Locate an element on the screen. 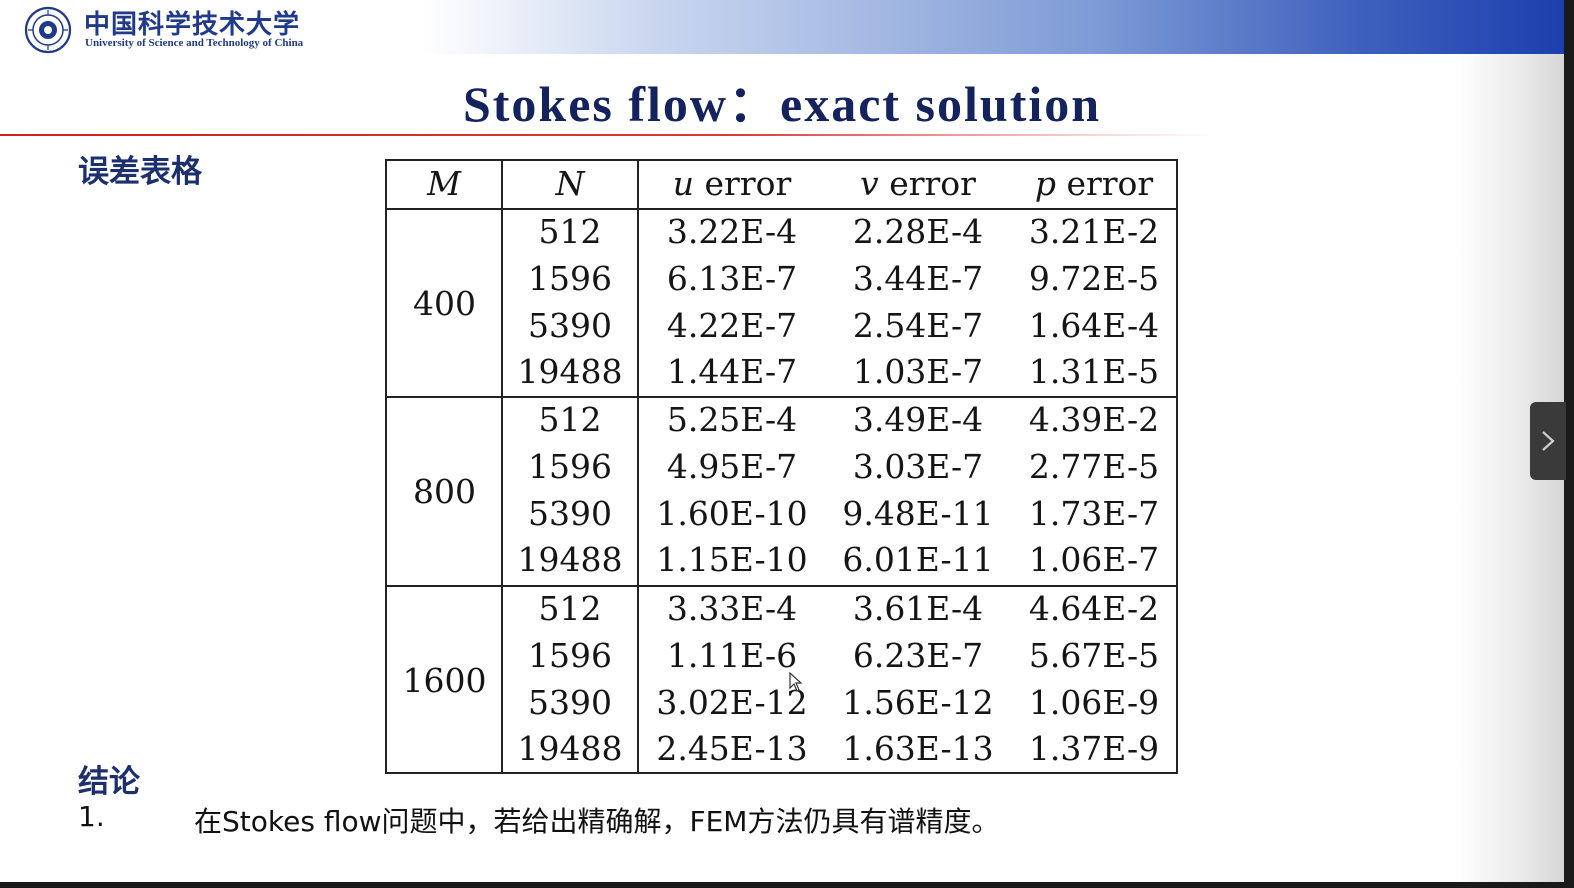 This screenshot has width=1574, height=888. conclusion-number: 1. is located at coordinates (91, 816).